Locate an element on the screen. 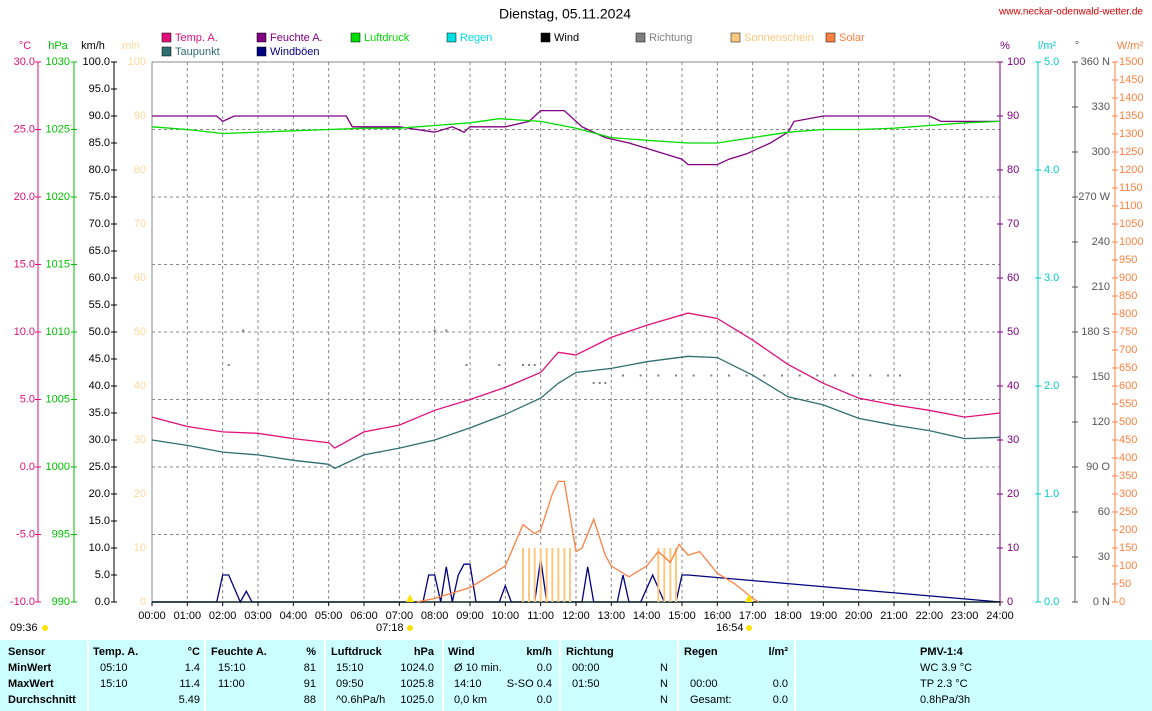 The width and height of the screenshot is (1152, 711). y-tick-label: 20.0 is located at coordinates (24, 197).